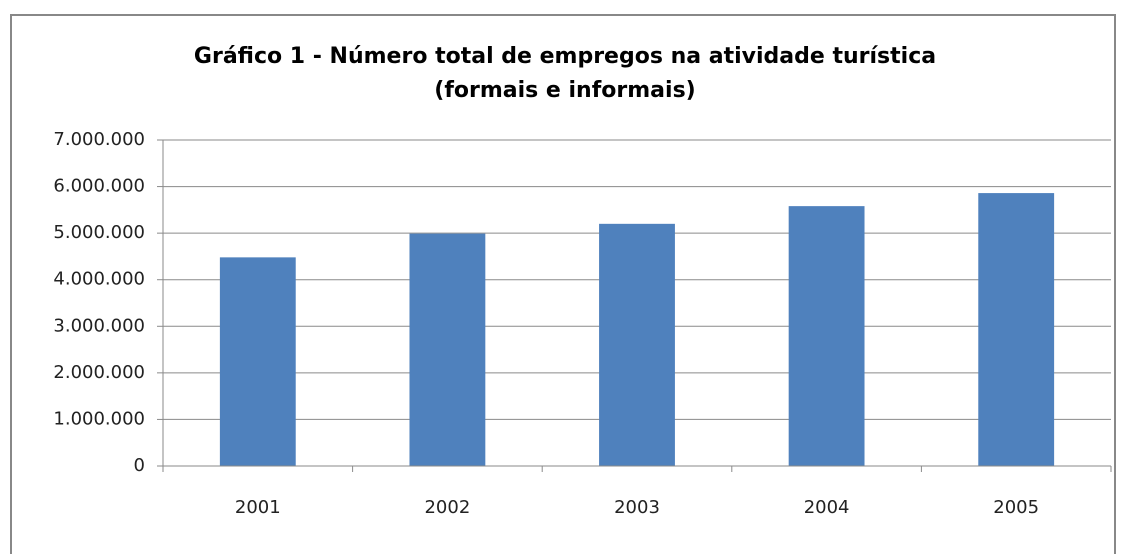 Image resolution: width=1129 pixels, height=554 pixels. Describe the element at coordinates (139, 465) in the screenshot. I see `y-tick-label: 0` at that location.